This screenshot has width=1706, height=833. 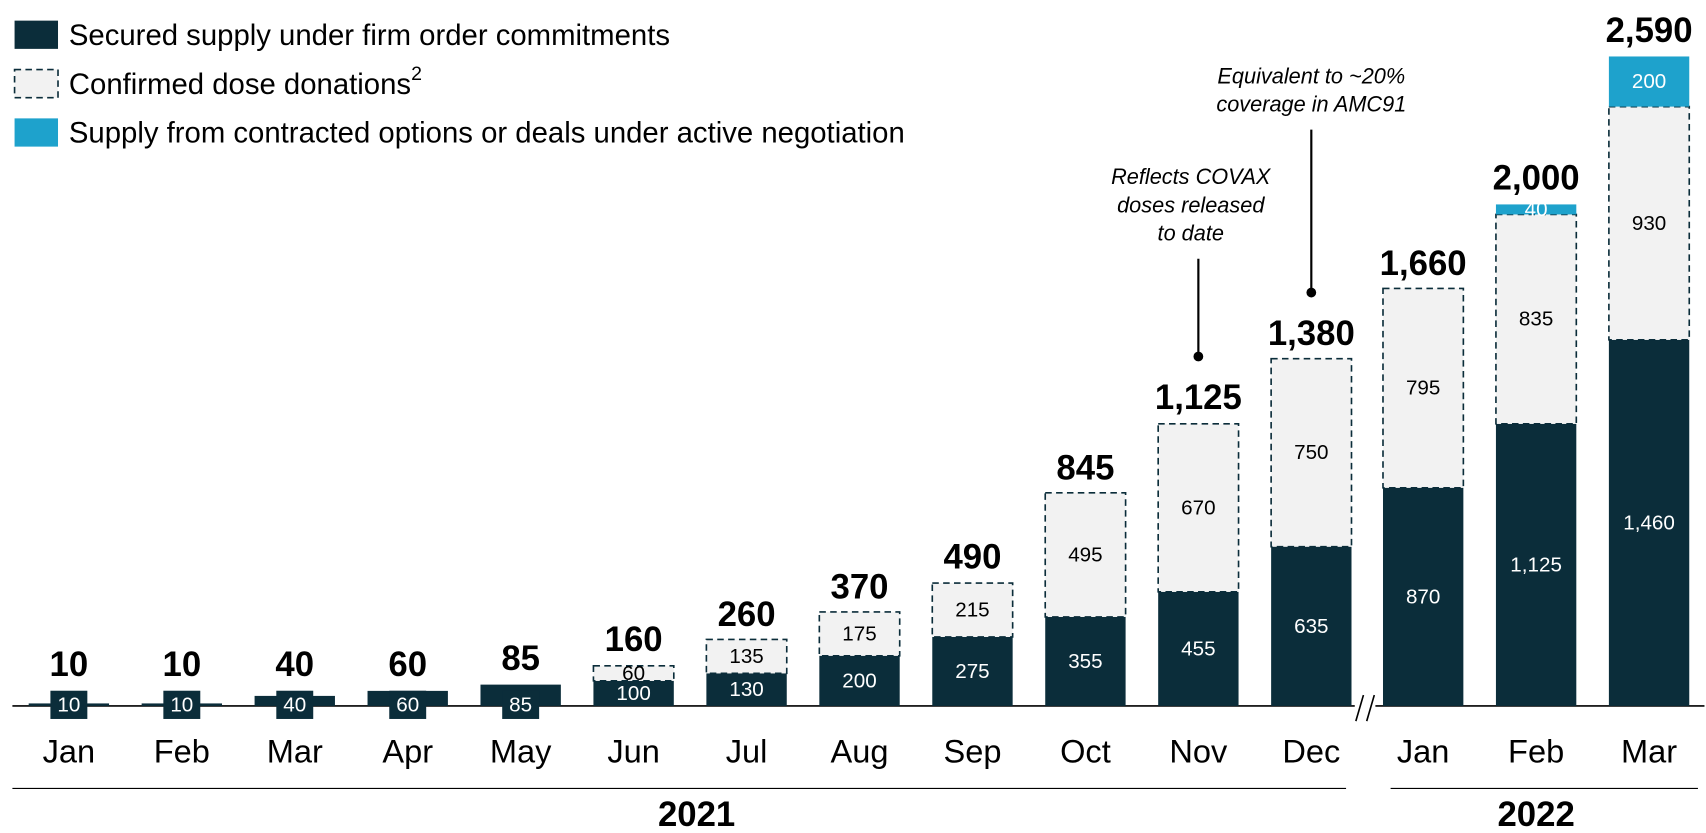 I want to click on total-label: 370, so click(x=860, y=587).